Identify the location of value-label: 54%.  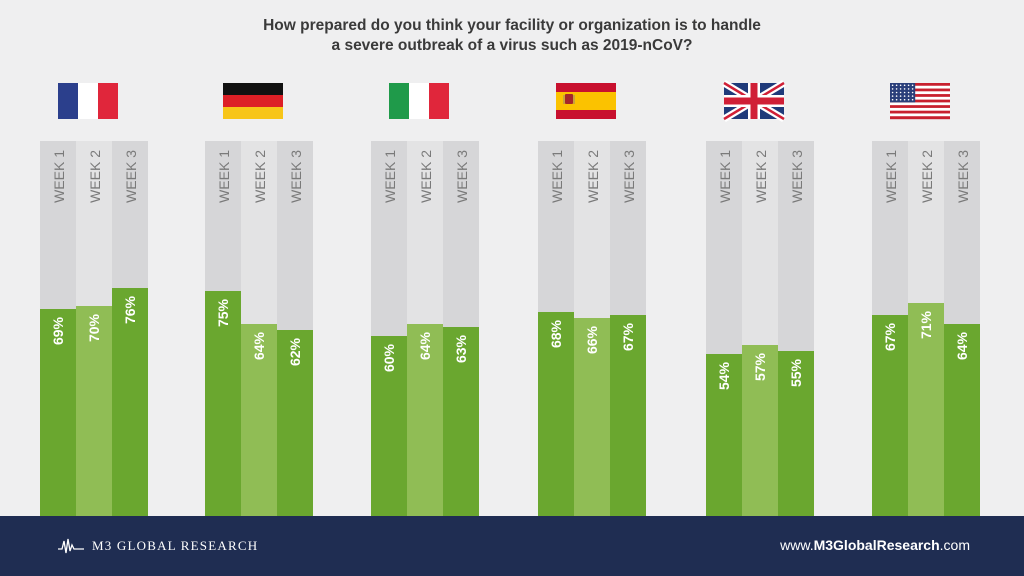
(724, 375).